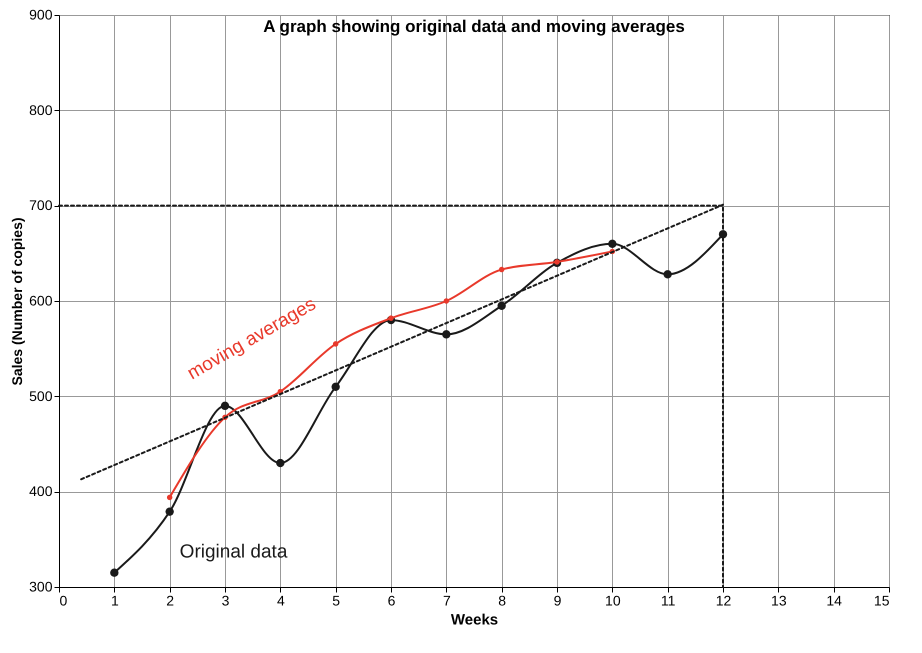 The height and width of the screenshot is (653, 922). What do you see at coordinates (41, 205) in the screenshot?
I see `y-tick-label: 700` at bounding box center [41, 205].